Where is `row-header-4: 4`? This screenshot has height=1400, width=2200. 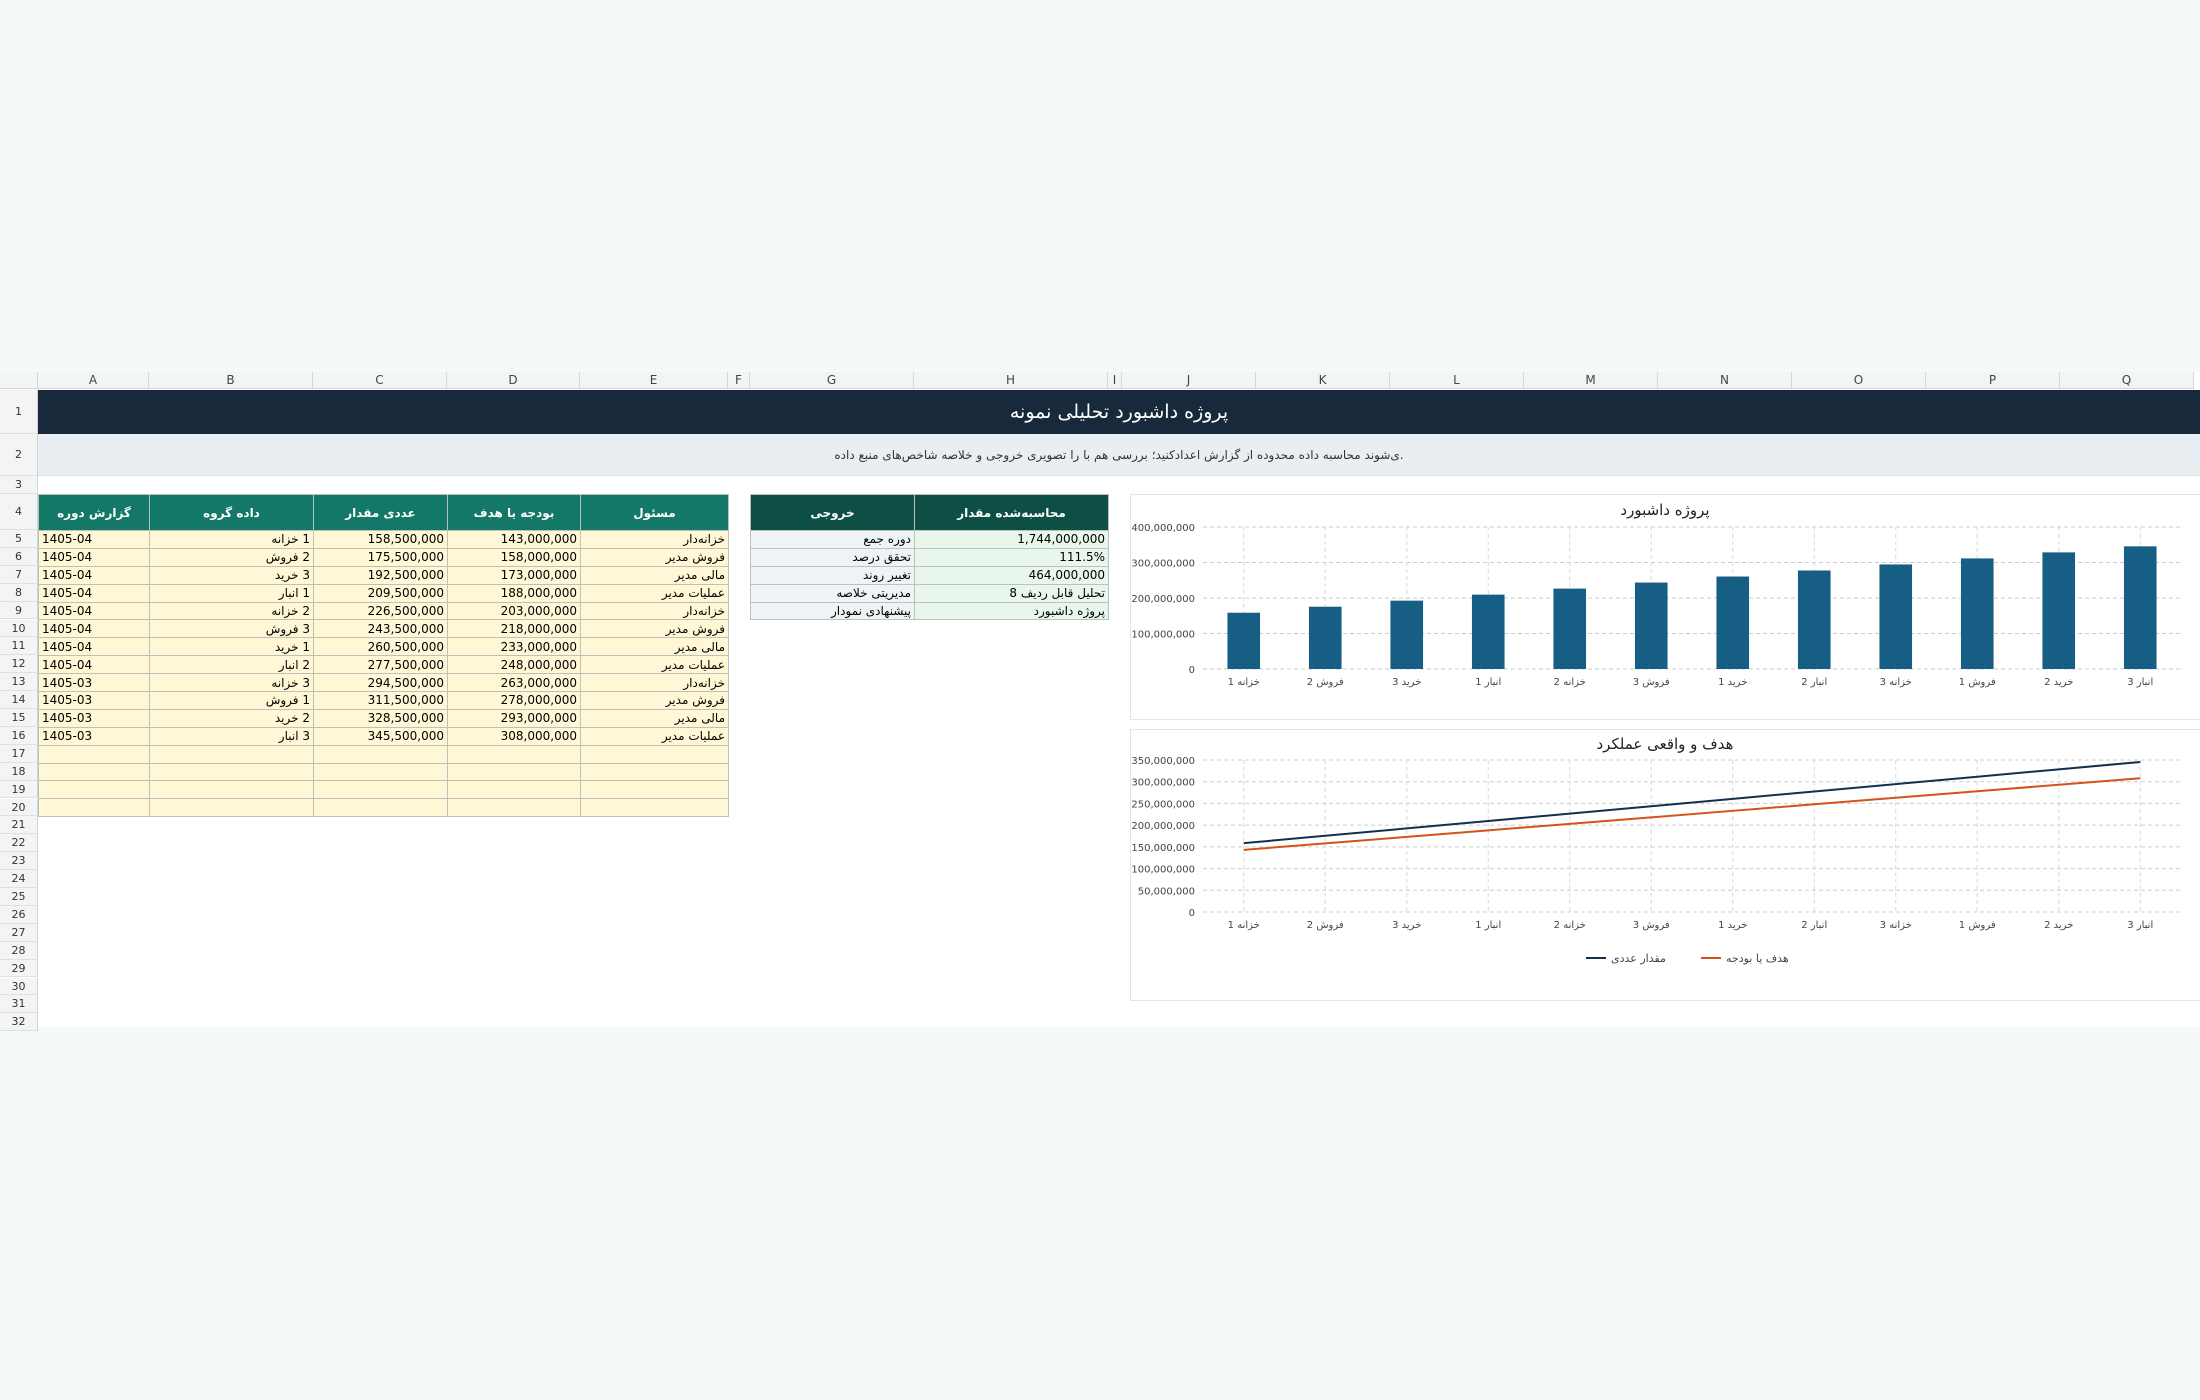
row-header-4: 4 is located at coordinates (19, 512).